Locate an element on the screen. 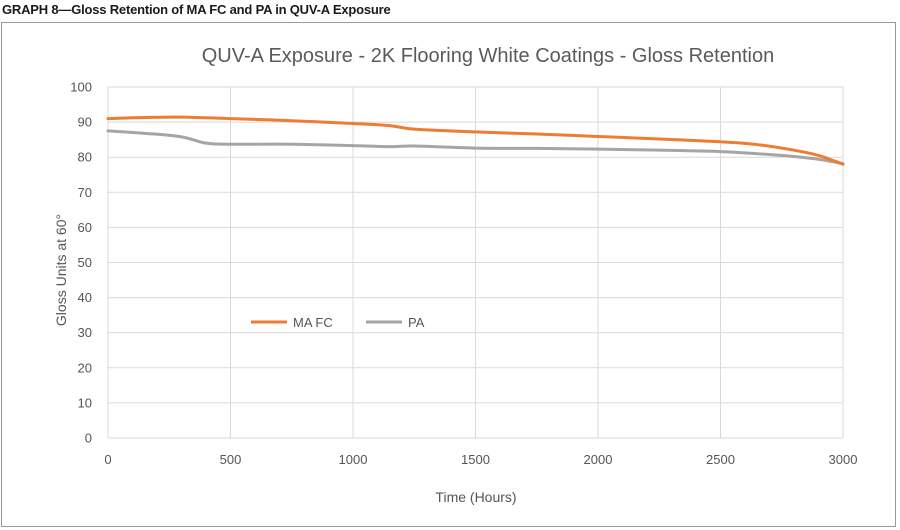  y-tick-label: 100 is located at coordinates (81, 87).